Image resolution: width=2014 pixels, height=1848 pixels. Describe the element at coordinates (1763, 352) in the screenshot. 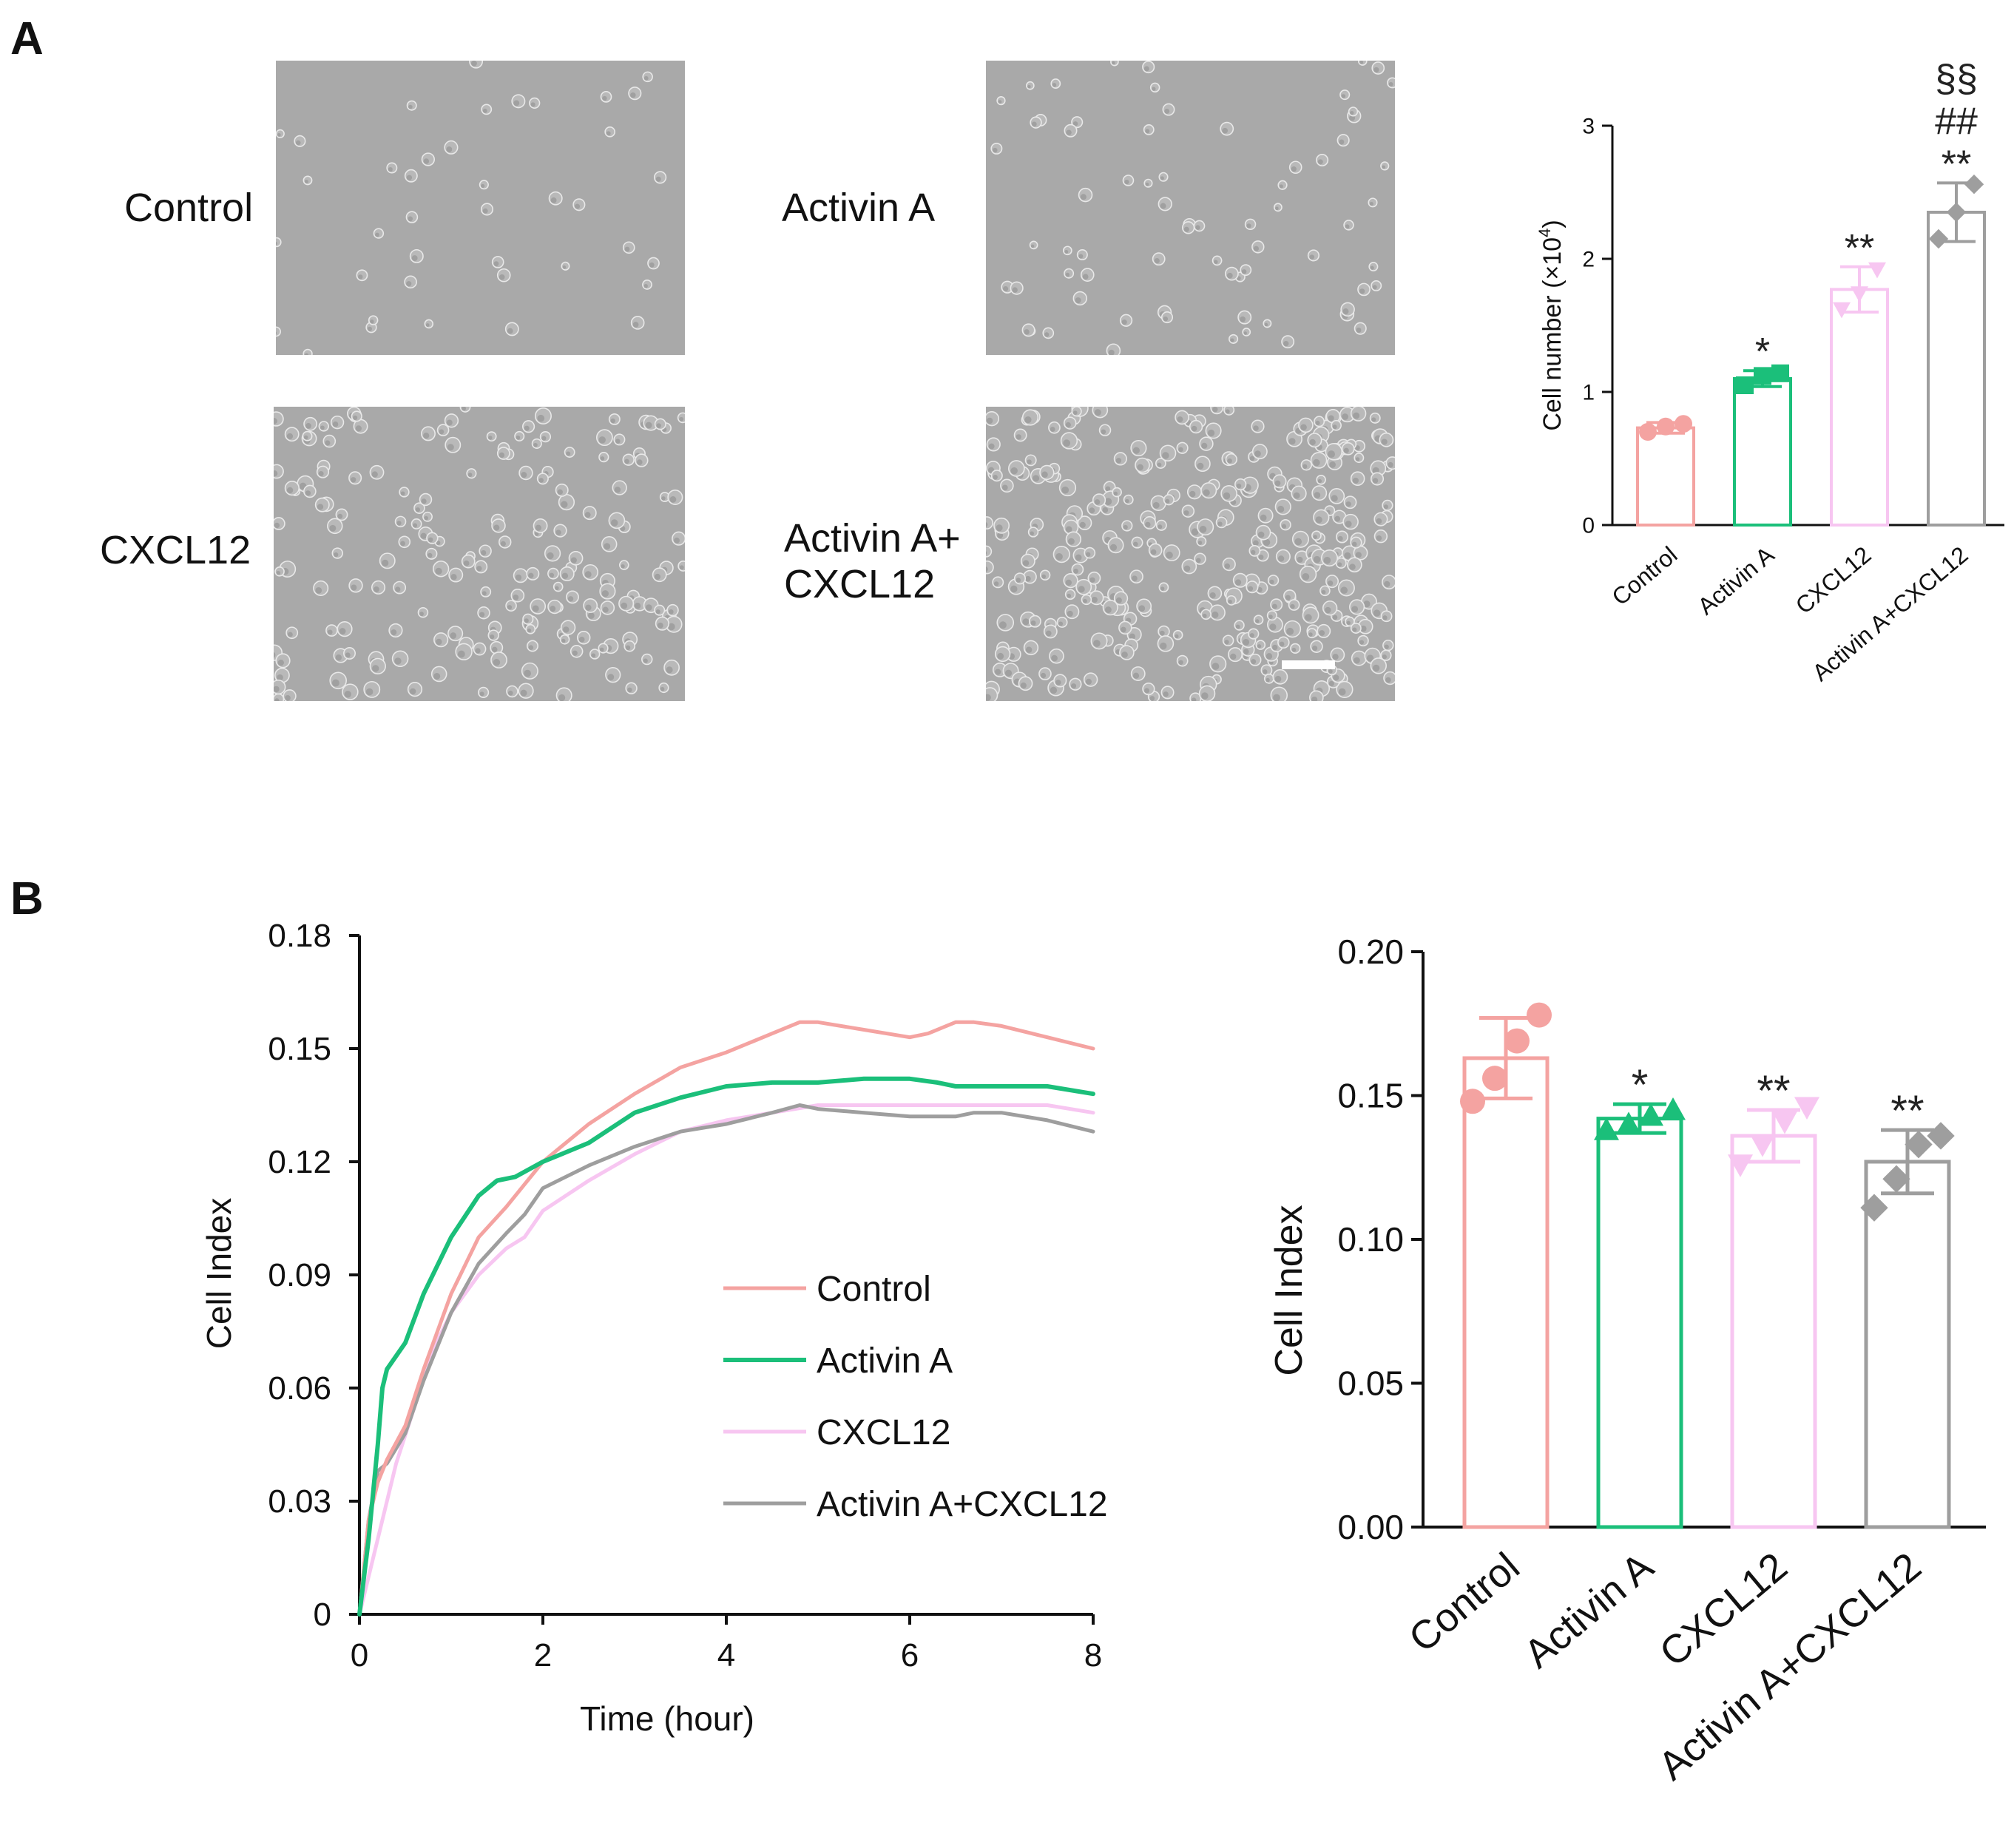

I see `significance-mark: *` at that location.